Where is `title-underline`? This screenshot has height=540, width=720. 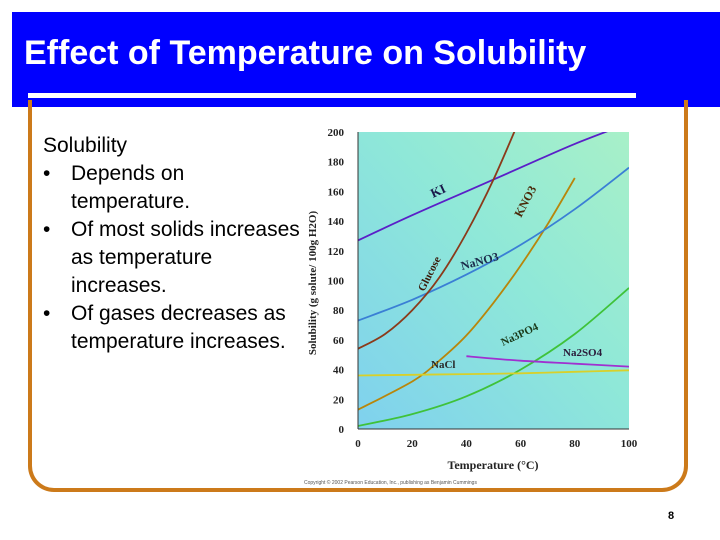
title-underline is located at coordinates (332, 95).